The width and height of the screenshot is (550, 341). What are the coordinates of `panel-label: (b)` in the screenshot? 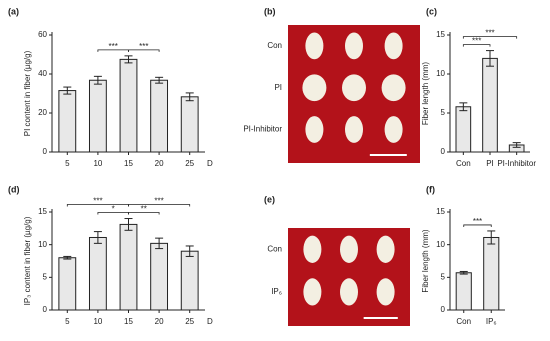 It's located at (270, 11).